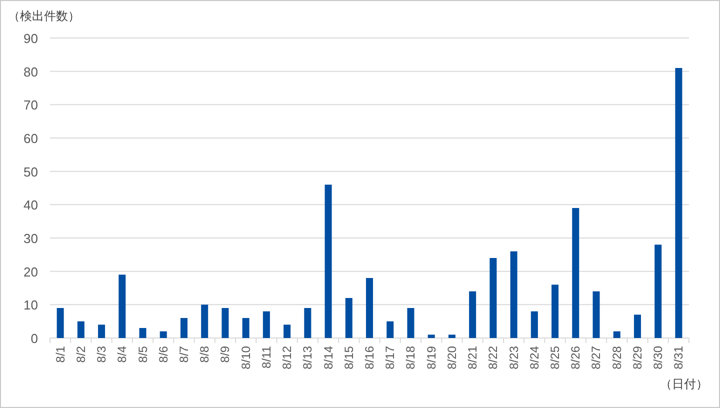 This screenshot has width=720, height=408. What do you see at coordinates (60, 354) in the screenshot?
I see `xtick: 8/1` at bounding box center [60, 354].